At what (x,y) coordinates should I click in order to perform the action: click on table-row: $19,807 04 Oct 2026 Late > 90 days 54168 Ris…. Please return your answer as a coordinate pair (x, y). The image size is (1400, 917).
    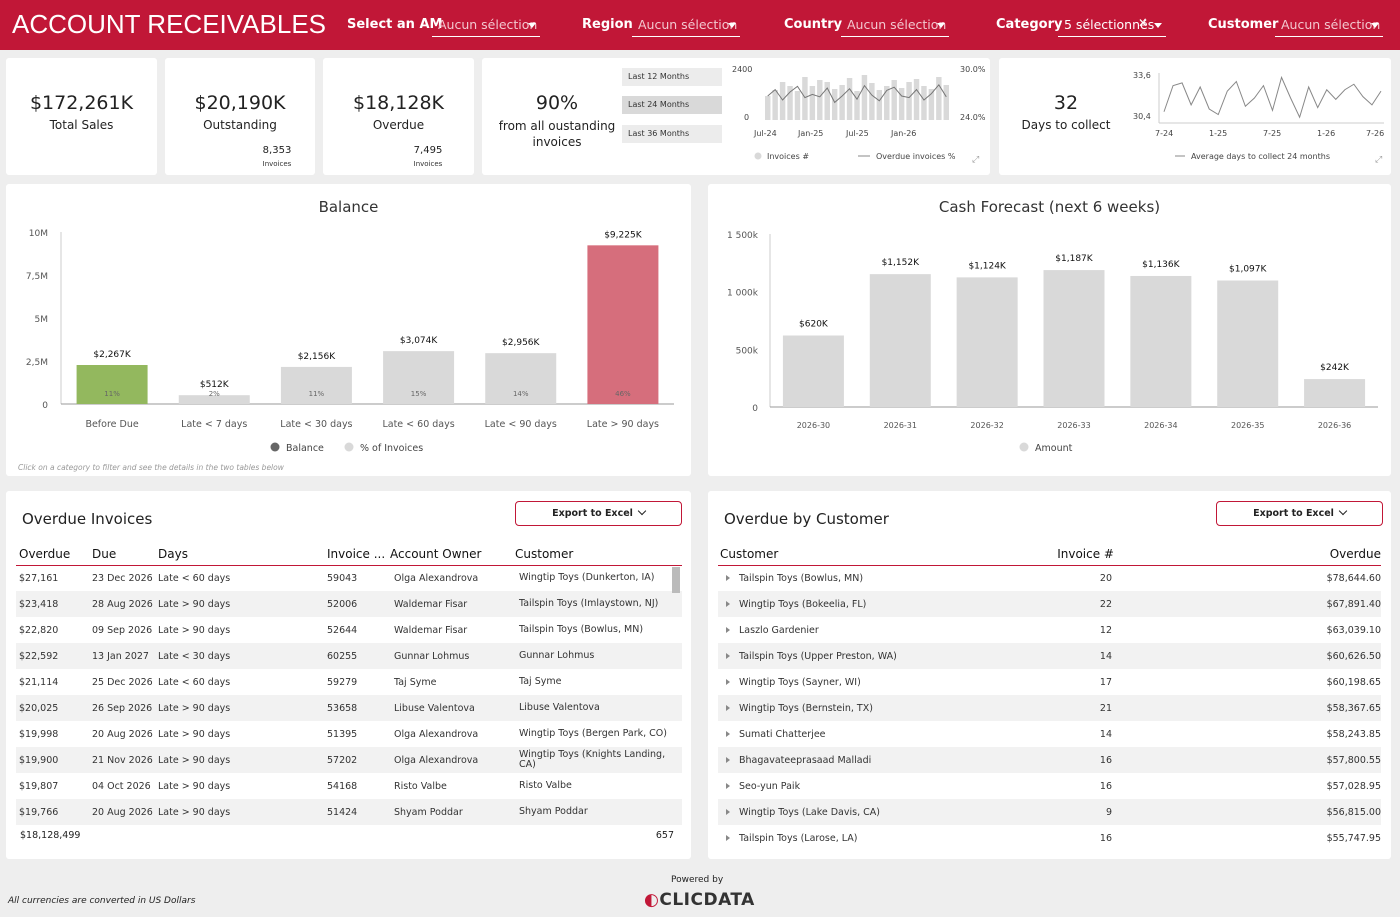
    Looking at the image, I should click on (349, 786).